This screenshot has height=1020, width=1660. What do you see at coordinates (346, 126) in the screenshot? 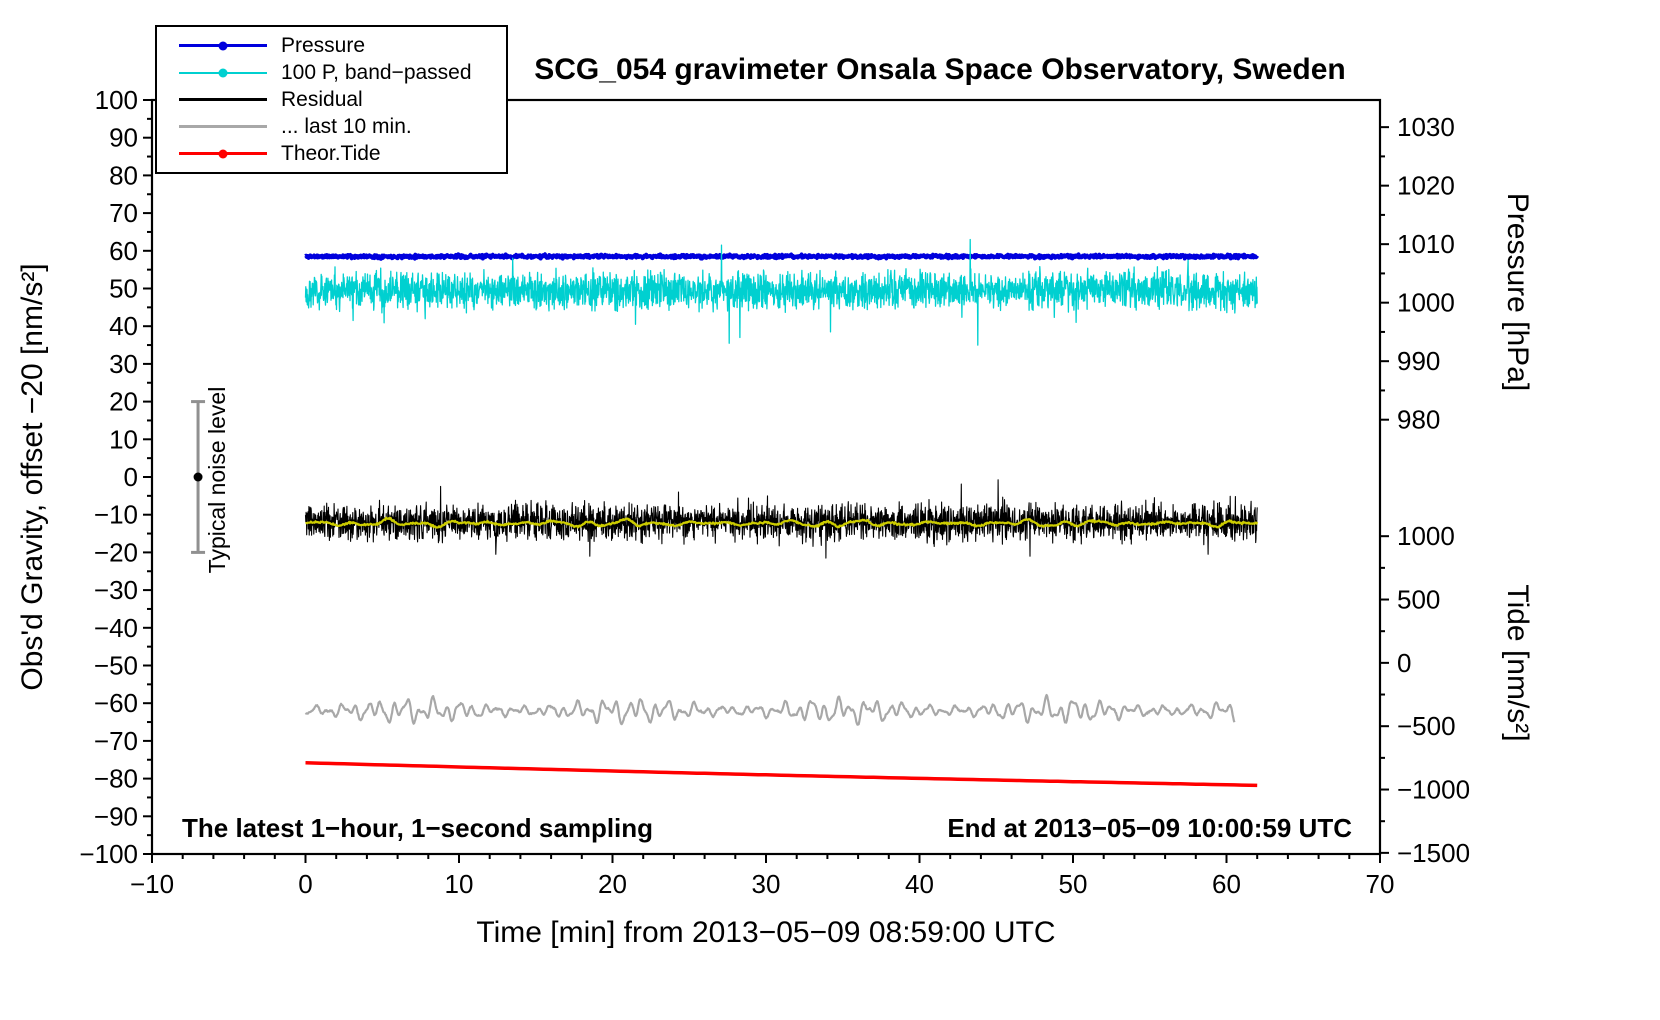
I see `legend-label: ... last 10 min.` at bounding box center [346, 126].